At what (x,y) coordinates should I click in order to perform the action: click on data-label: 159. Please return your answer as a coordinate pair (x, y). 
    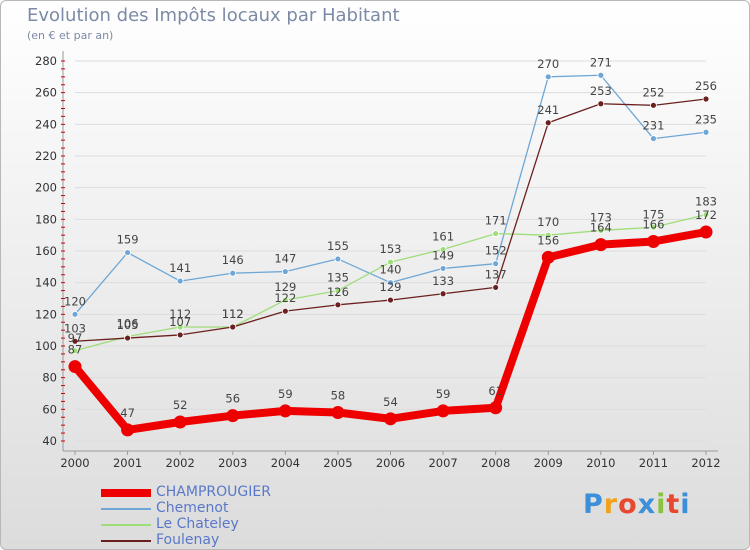
    Looking at the image, I should click on (128, 240).